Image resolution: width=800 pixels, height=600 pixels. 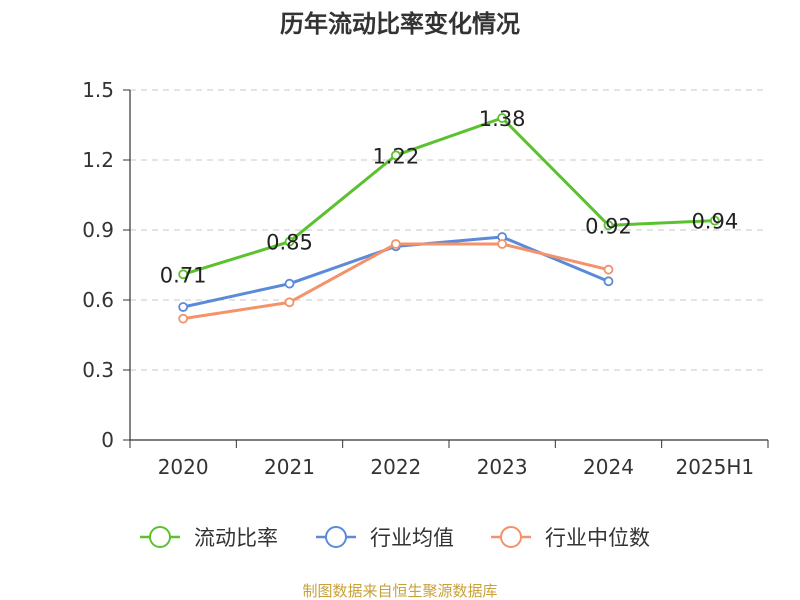 I want to click on data-label: 1.22, so click(x=395, y=156).